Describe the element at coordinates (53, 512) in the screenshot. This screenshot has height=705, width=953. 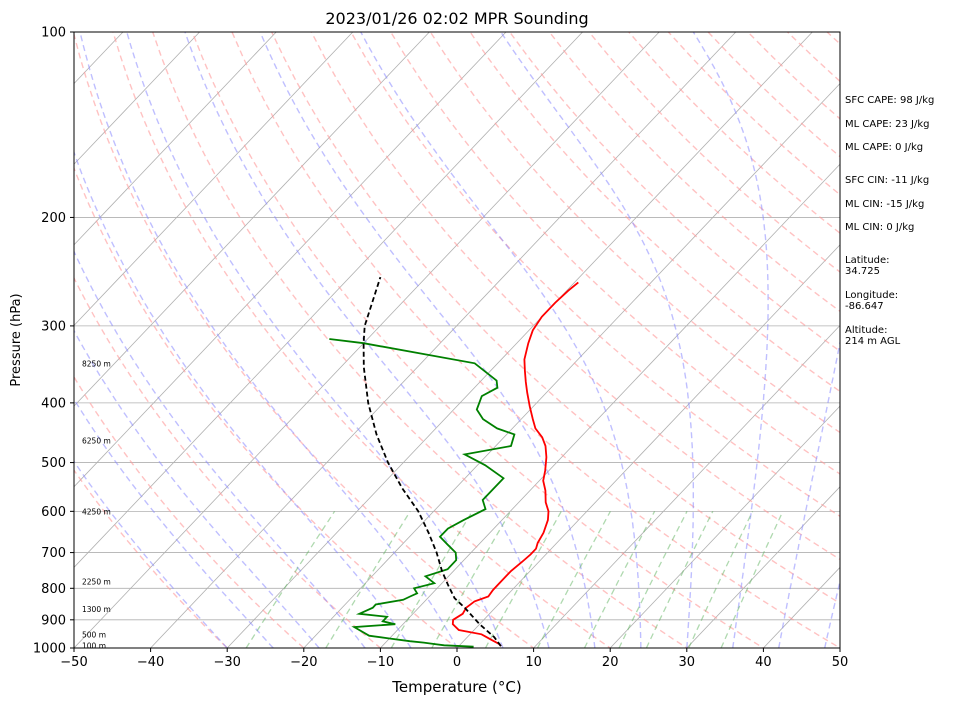
I see `y-tick-label: 600` at that location.